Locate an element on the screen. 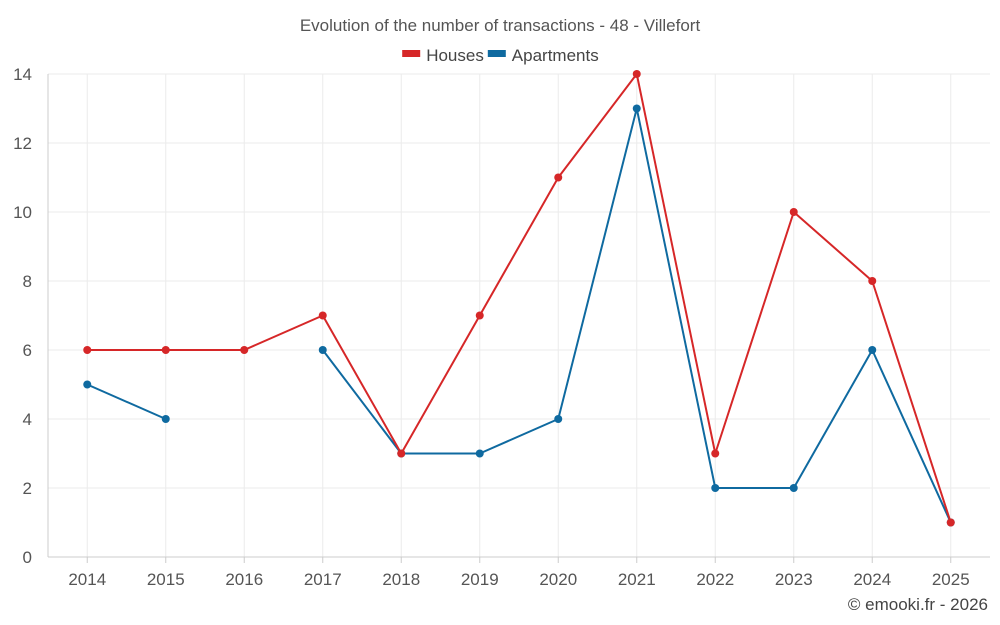 This screenshot has height=625, width=1000. x-tick-label: 2014 is located at coordinates (87, 579).